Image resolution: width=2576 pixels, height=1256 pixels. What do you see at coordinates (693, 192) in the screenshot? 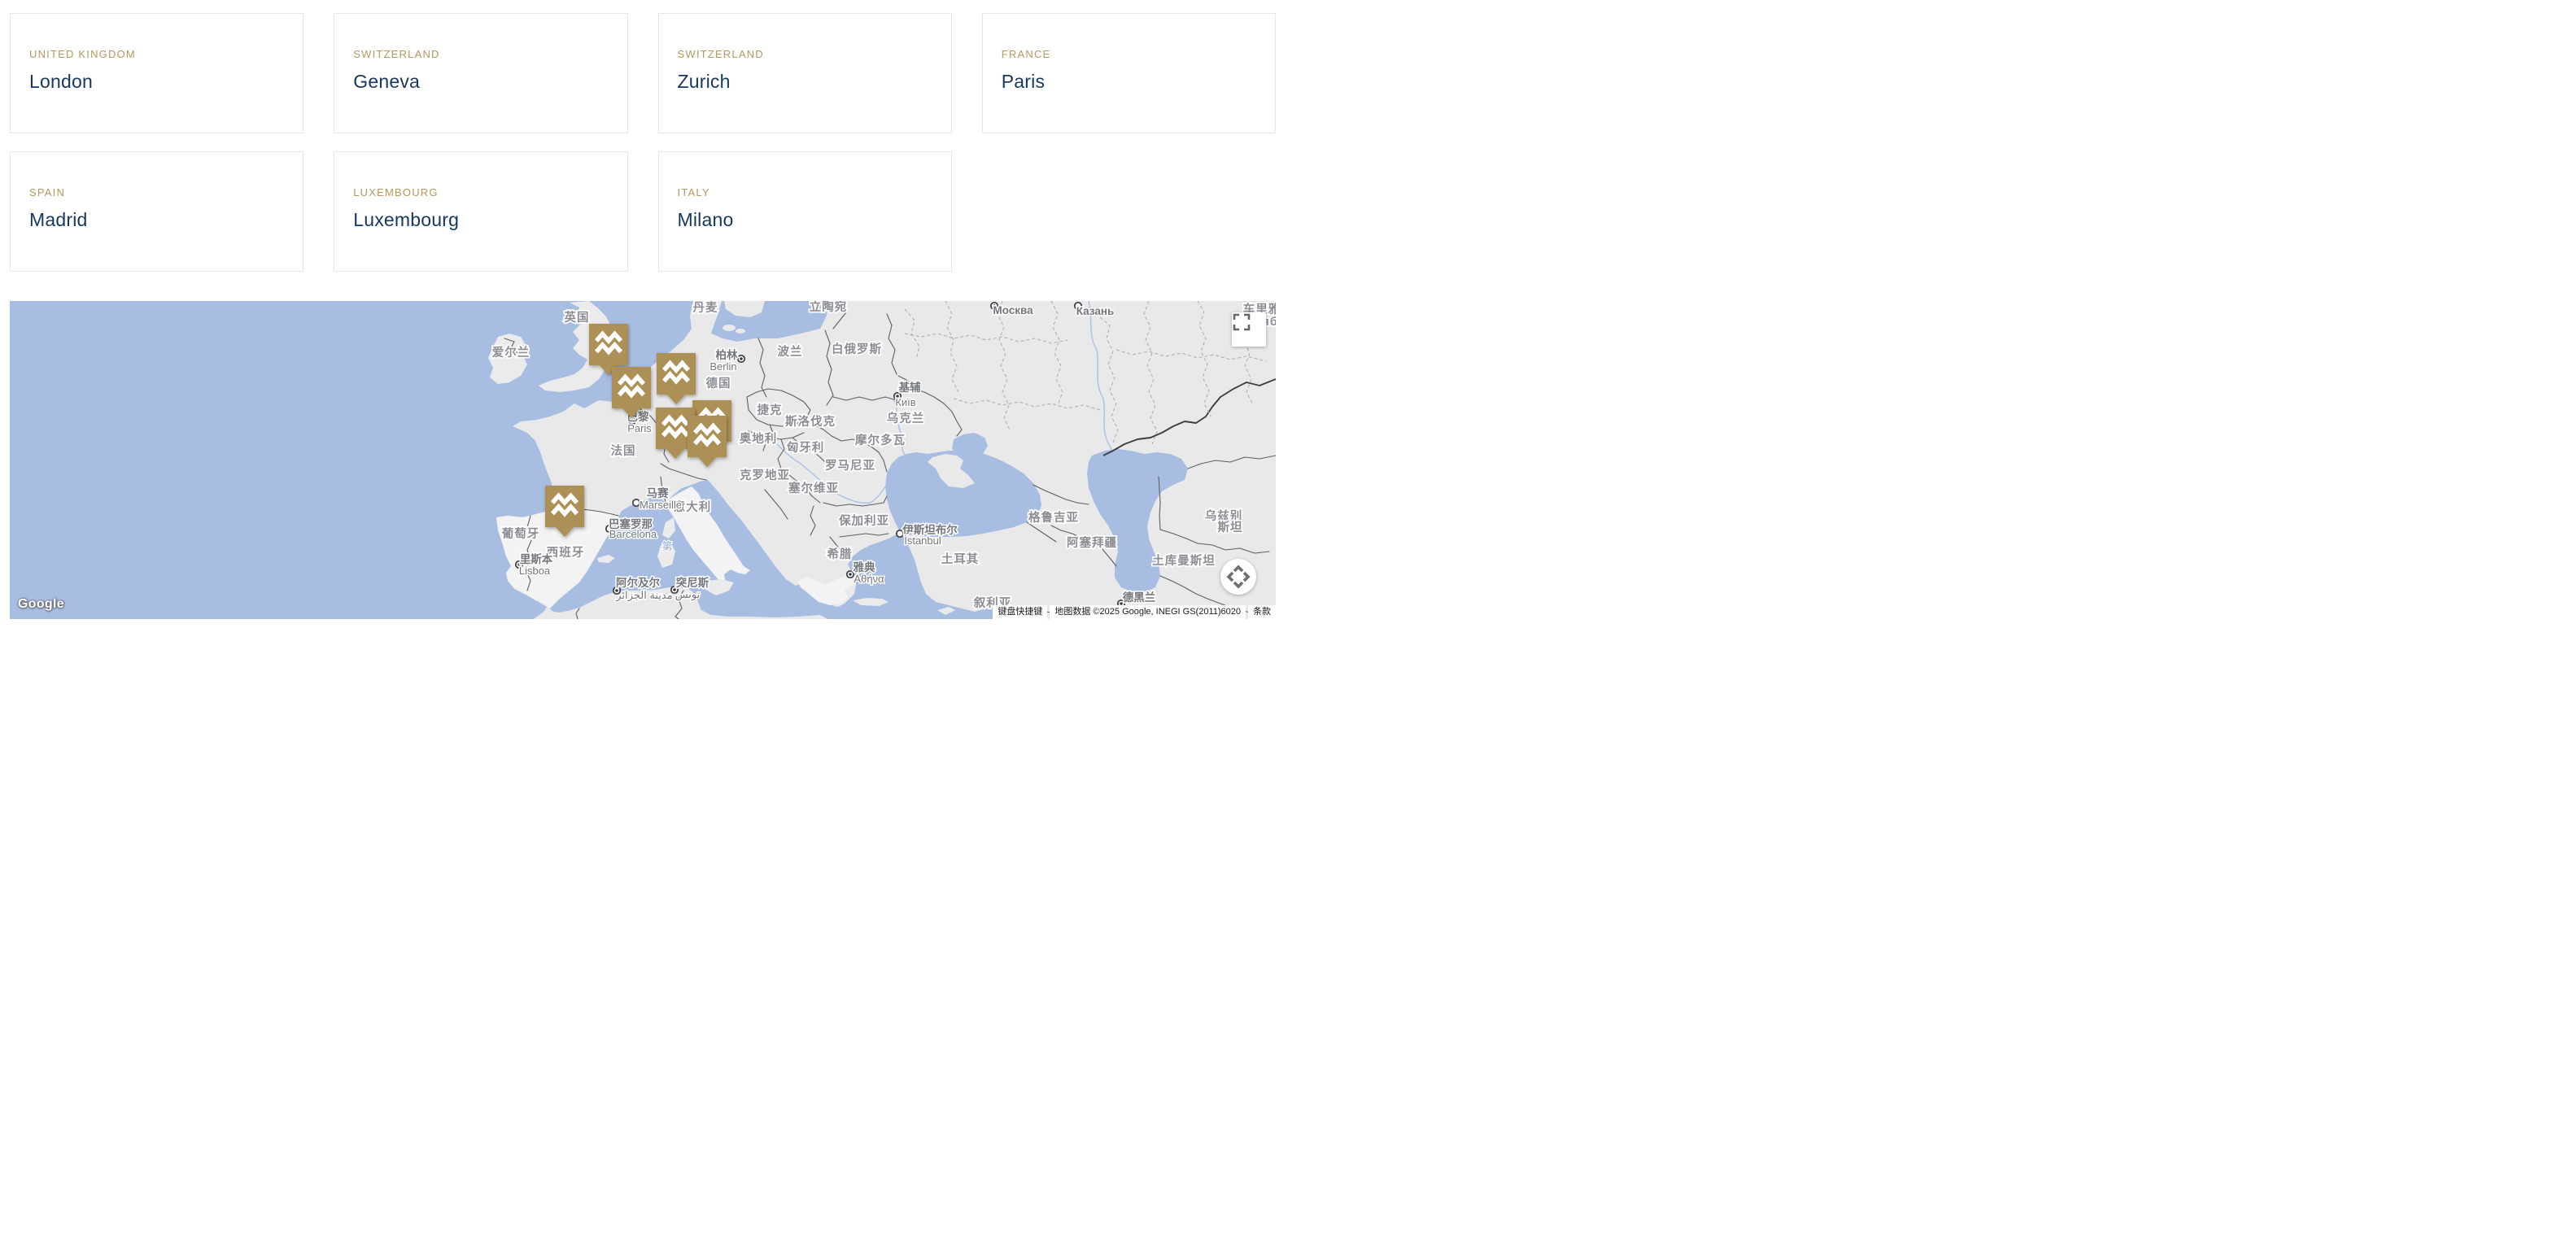
I see `card-country-label: ITALY` at bounding box center [693, 192].